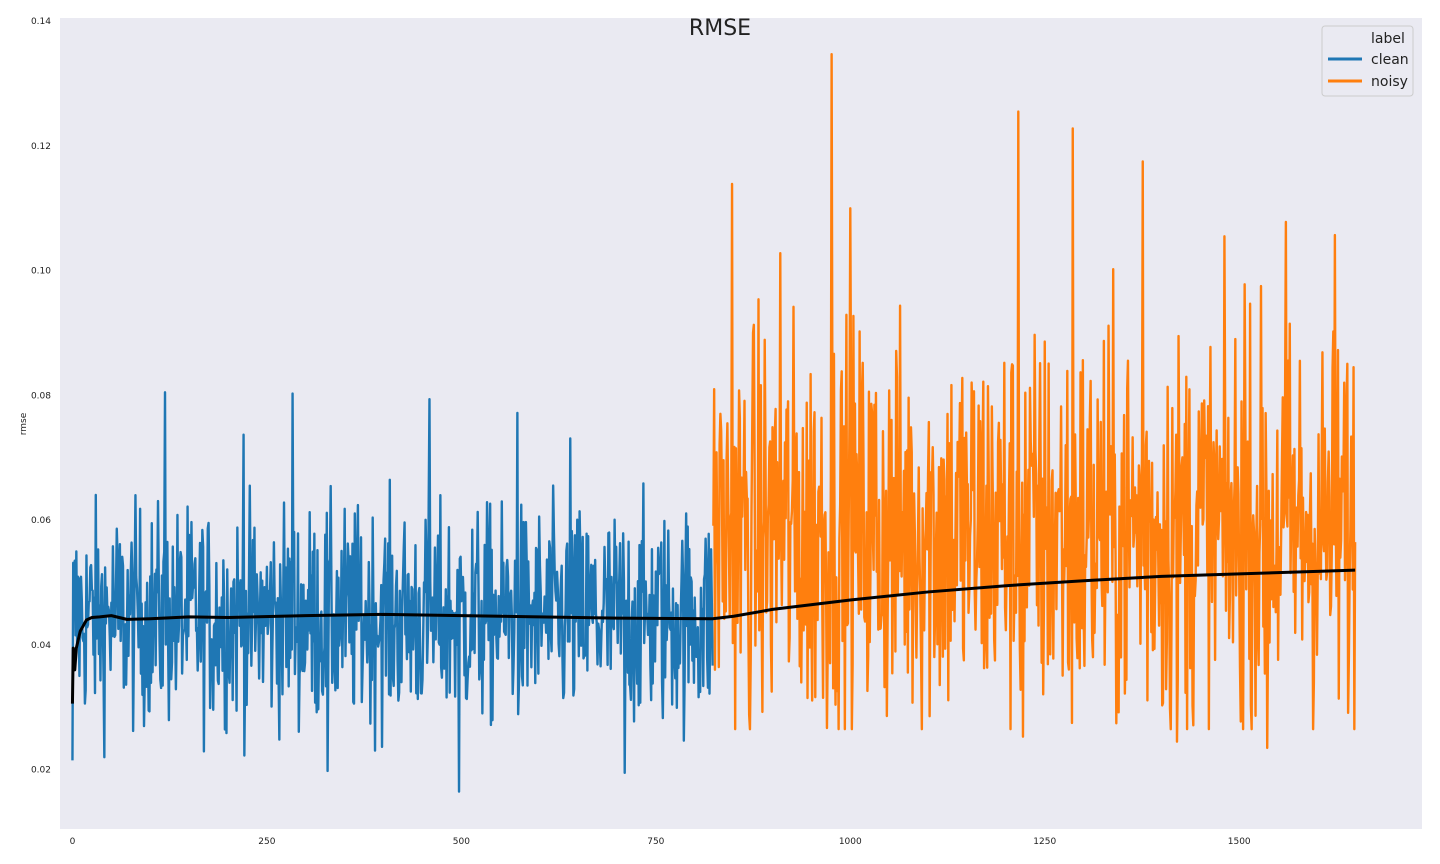 The image size is (1440, 864). What do you see at coordinates (24, 423) in the screenshot?
I see `y-axis-label: rmse` at bounding box center [24, 423].